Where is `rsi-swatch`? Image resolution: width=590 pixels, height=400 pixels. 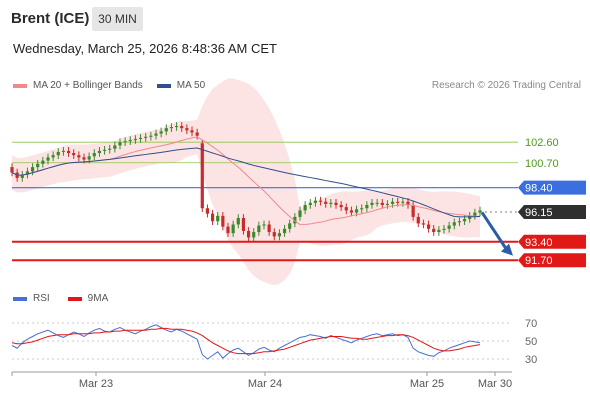 rsi-swatch is located at coordinates (20, 298).